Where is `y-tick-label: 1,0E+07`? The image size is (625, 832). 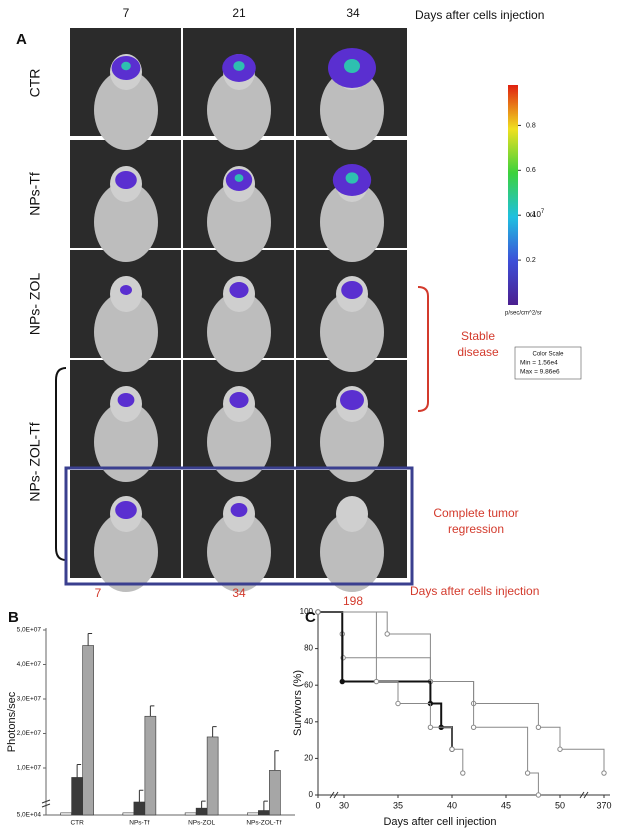
y-tick-label: 1,0E+07 is located at coordinates (29, 768).